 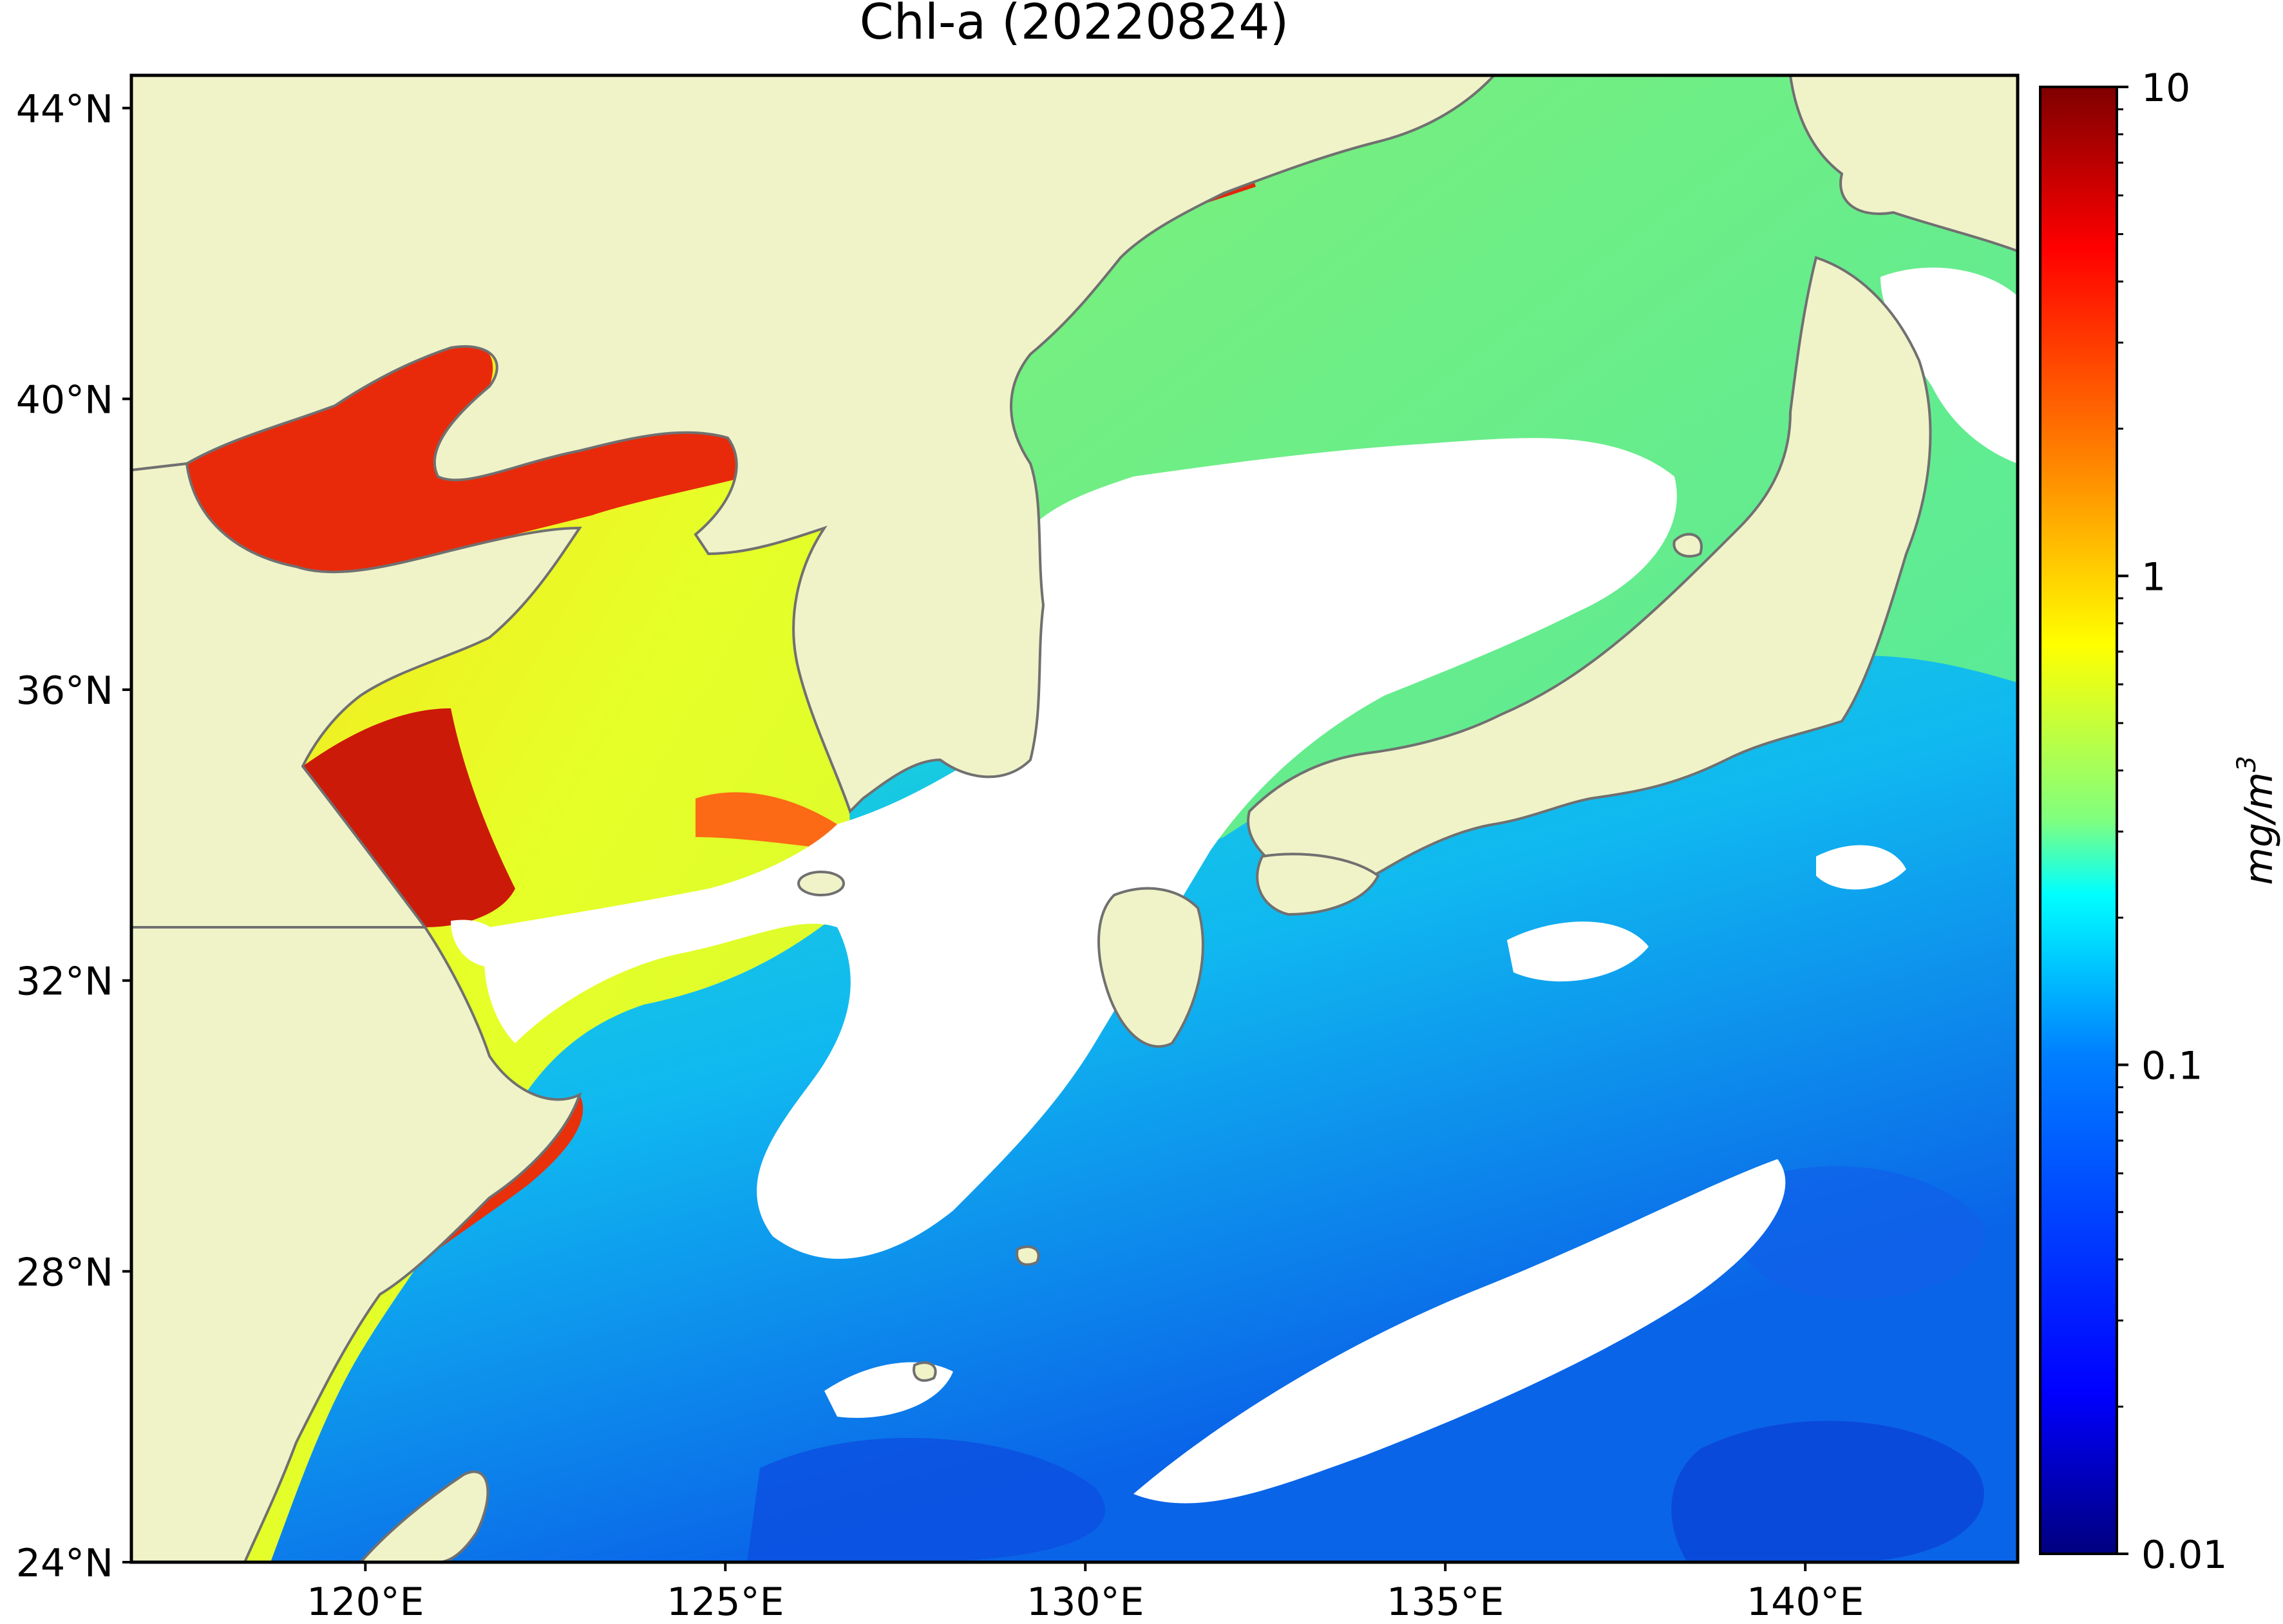 I want to click on colorbar: 0.01 0.1 1 10 mg/m3, so click(x=2160, y=822).